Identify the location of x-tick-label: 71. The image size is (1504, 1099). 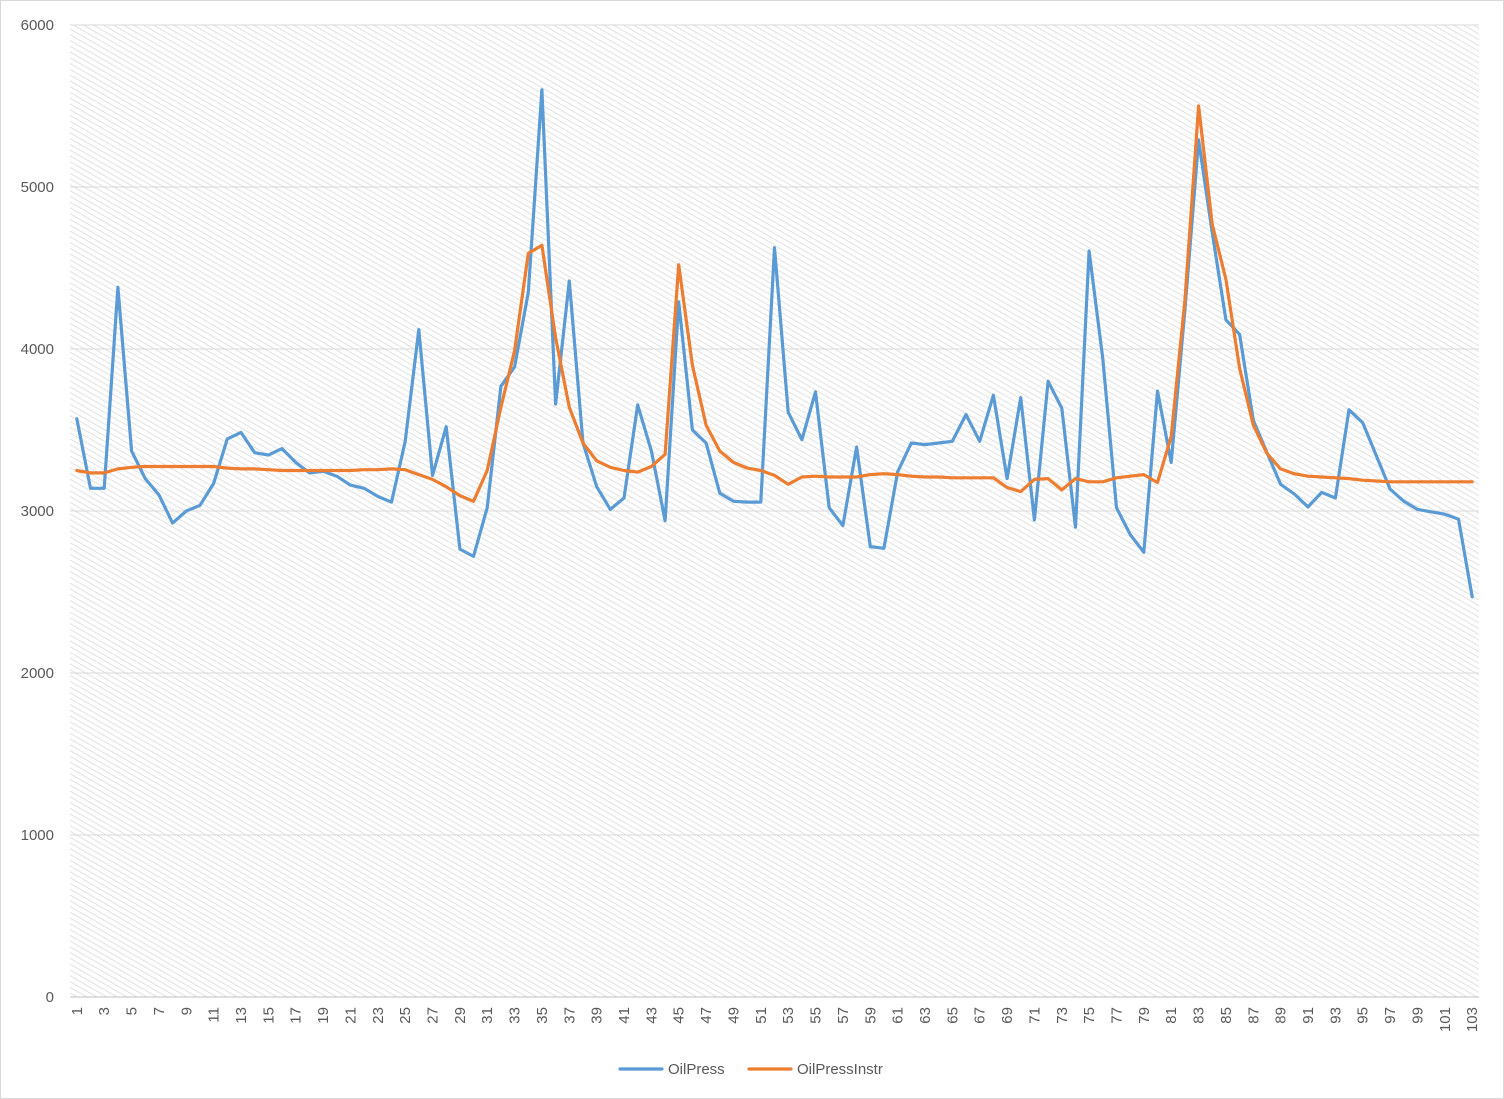
(1034, 1015).